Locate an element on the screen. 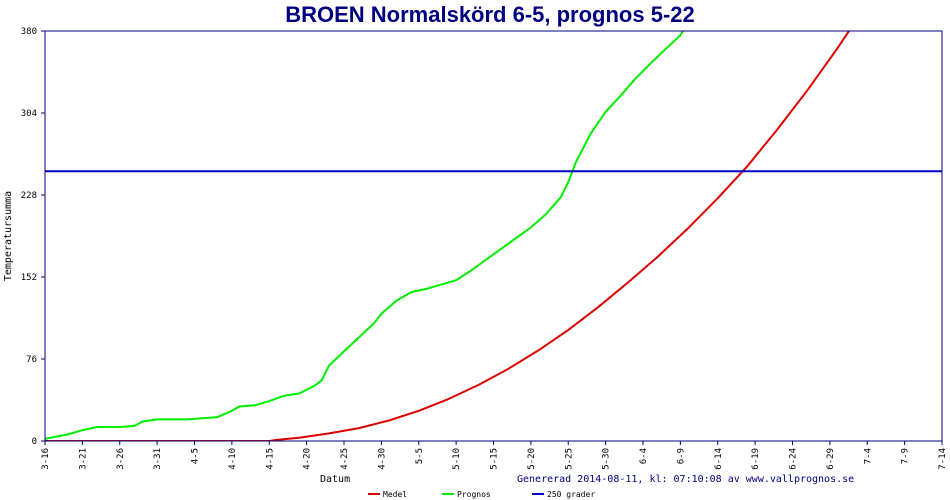 The height and width of the screenshot is (500, 950). x-tick-label: 5-15 is located at coordinates (495, 459).